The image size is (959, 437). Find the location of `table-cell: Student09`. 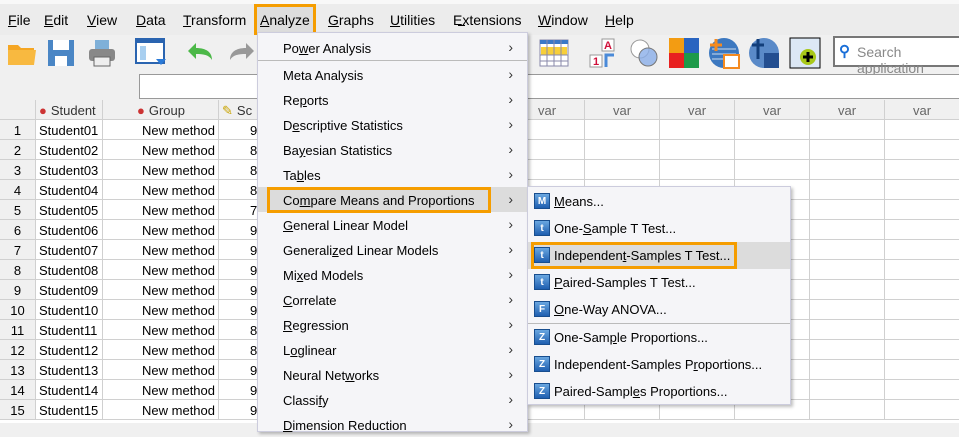

table-cell: Student09 is located at coordinates (69, 290).